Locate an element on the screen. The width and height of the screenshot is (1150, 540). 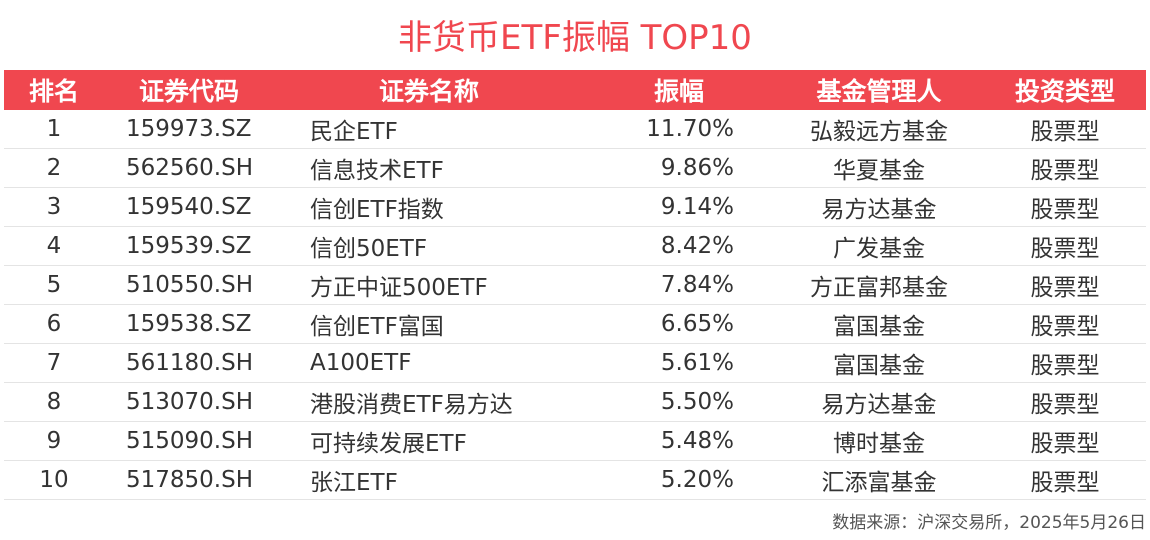
cell-amplitude: 8.42% is located at coordinates (679, 246).